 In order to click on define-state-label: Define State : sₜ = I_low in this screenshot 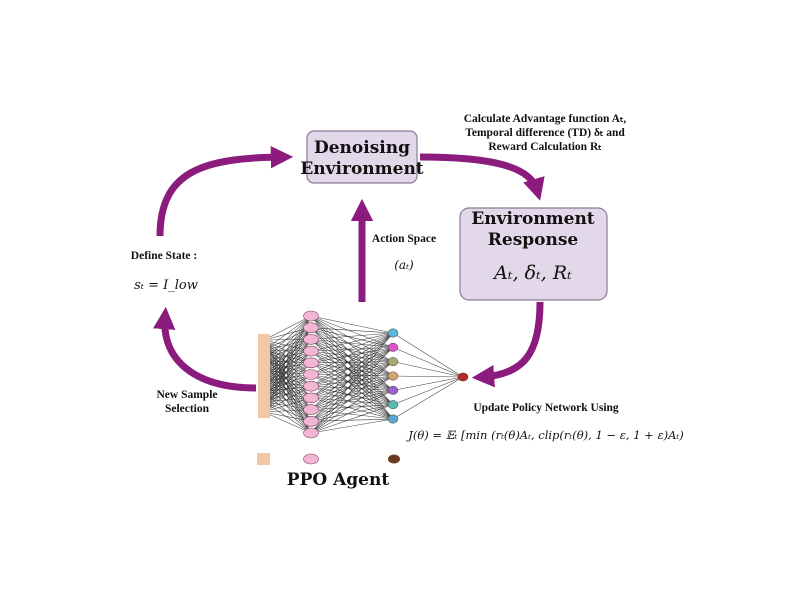, I will do `click(164, 271)`.